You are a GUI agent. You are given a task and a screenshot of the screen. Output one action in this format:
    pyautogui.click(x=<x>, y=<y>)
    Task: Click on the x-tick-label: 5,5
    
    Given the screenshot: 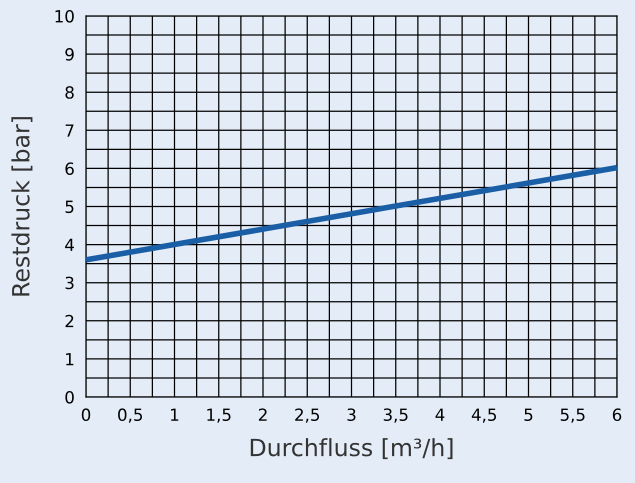 What is the action you would take?
    pyautogui.click(x=572, y=415)
    